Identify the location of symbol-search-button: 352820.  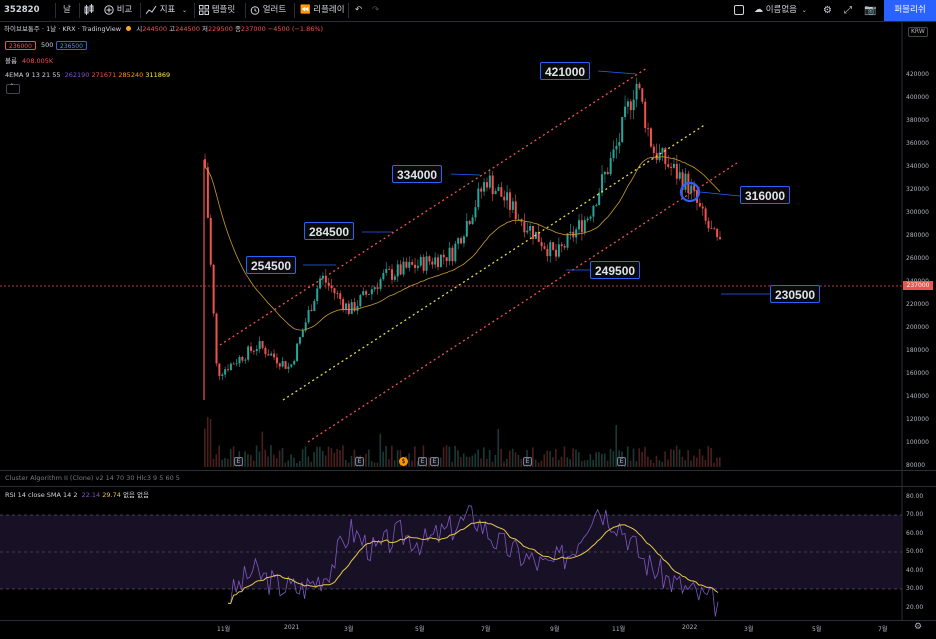
(22, 10).